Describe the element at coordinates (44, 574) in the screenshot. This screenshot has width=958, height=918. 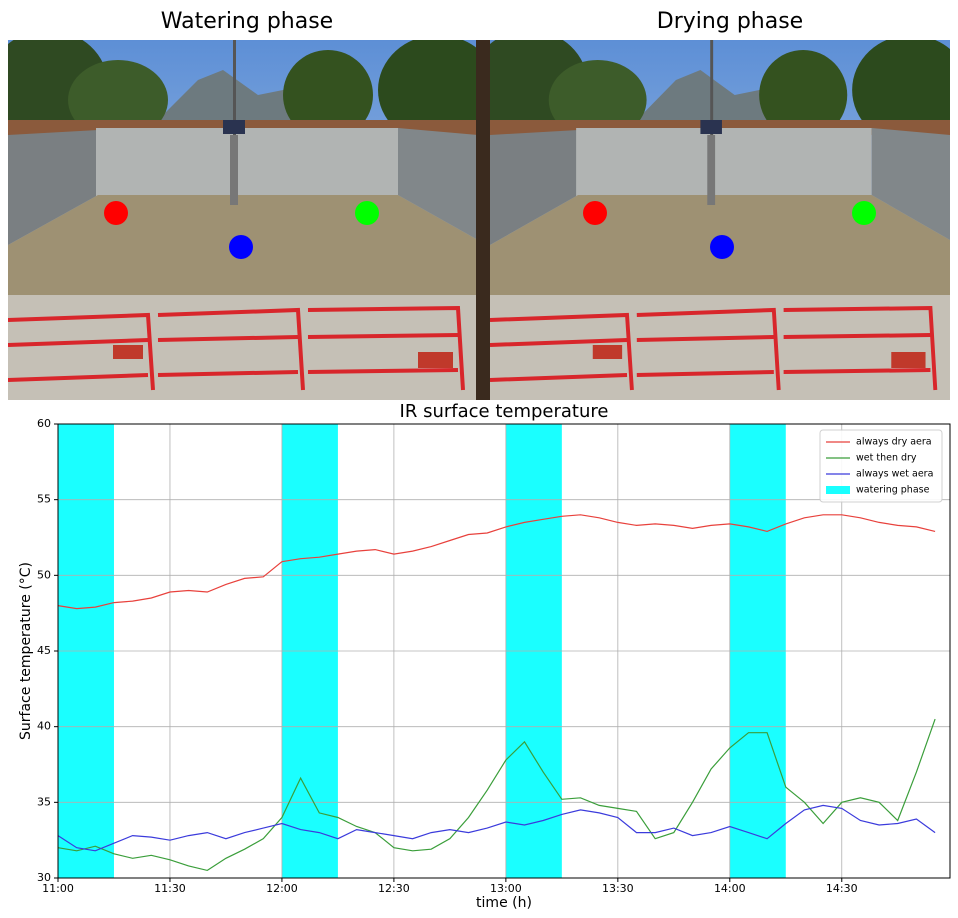
I see `y-tick-label: 50` at that location.